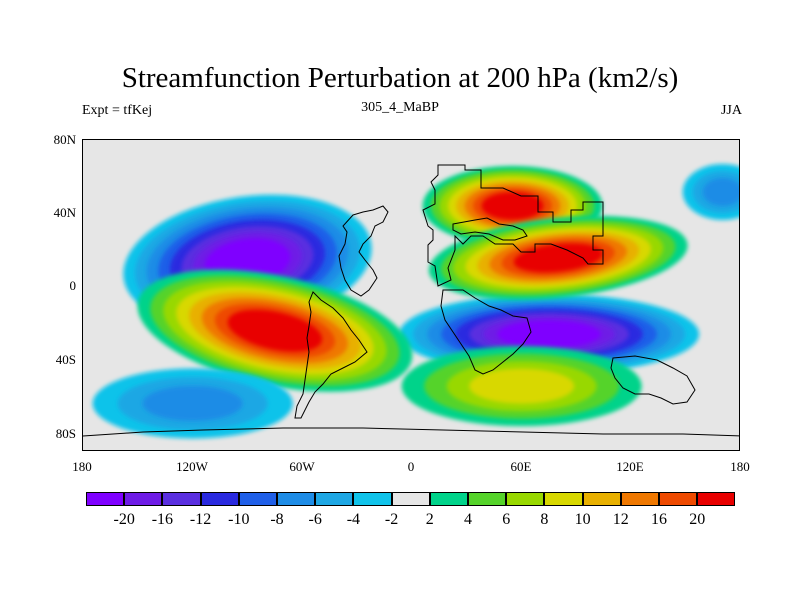 This screenshot has width=800, height=600. What do you see at coordinates (630, 466) in the screenshot?
I see `lon-label: 120E` at bounding box center [630, 466].